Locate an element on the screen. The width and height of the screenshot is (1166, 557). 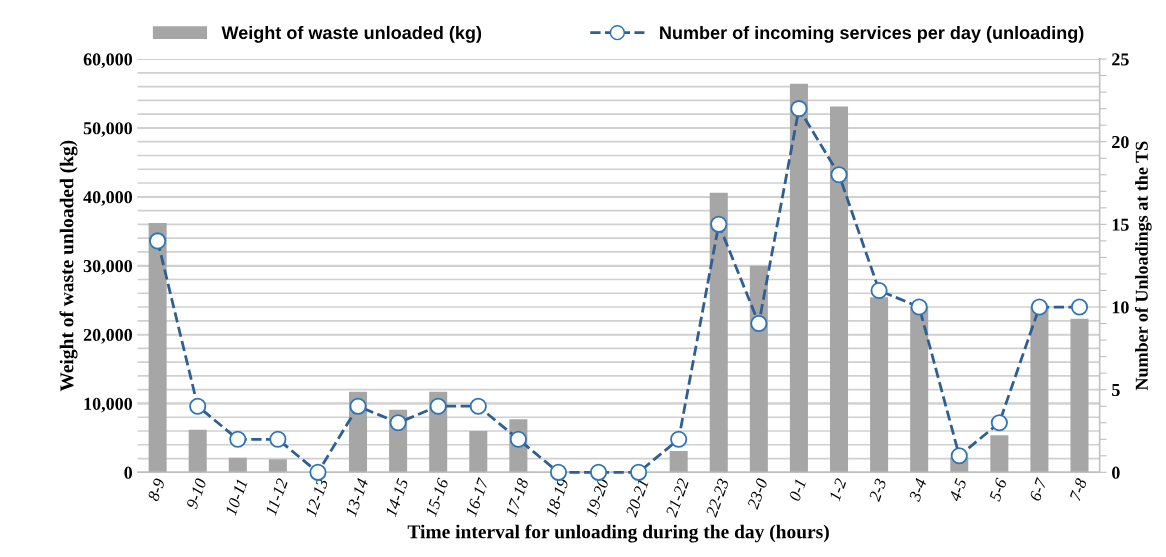
y-tick-label: 0 is located at coordinates (128, 472).